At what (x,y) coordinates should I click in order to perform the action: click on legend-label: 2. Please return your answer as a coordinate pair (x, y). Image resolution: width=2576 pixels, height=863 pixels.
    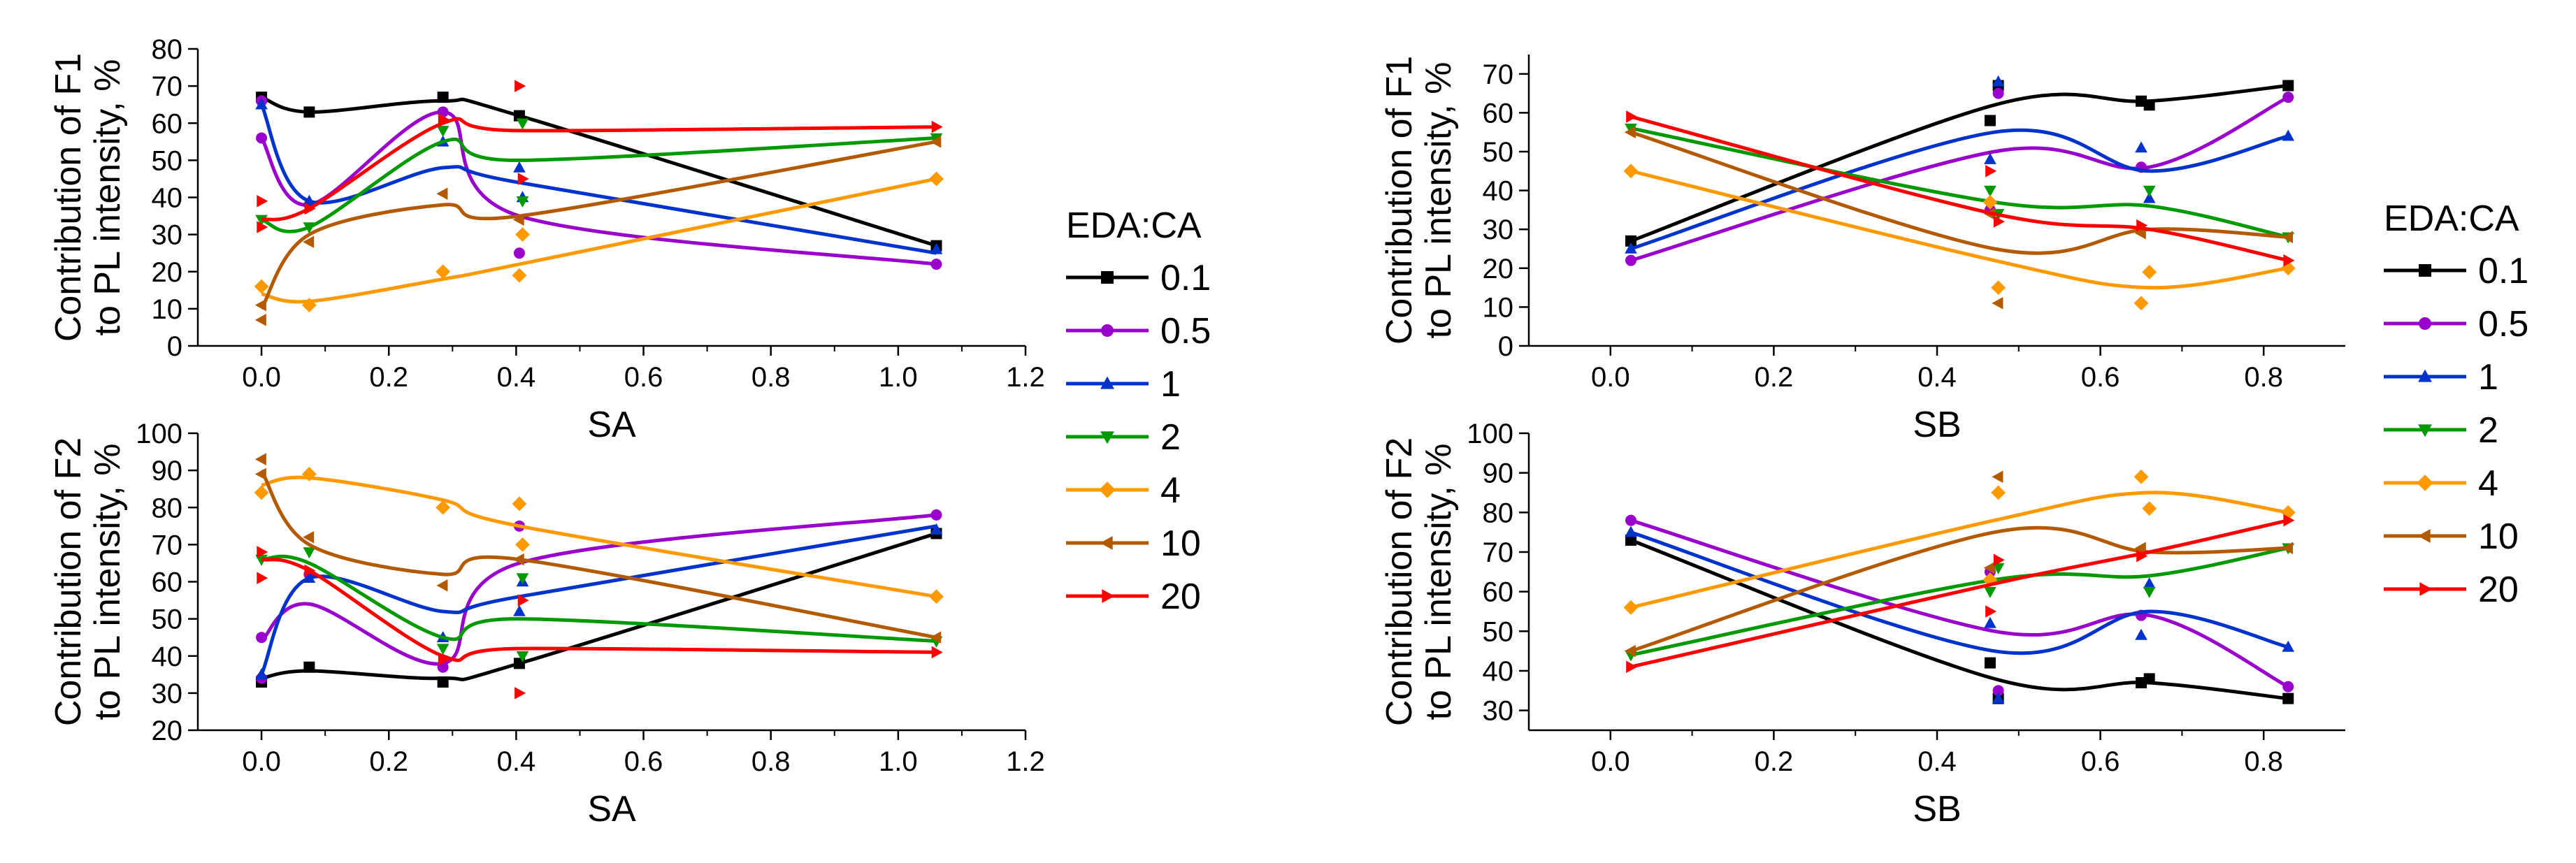
    Looking at the image, I should click on (2488, 430).